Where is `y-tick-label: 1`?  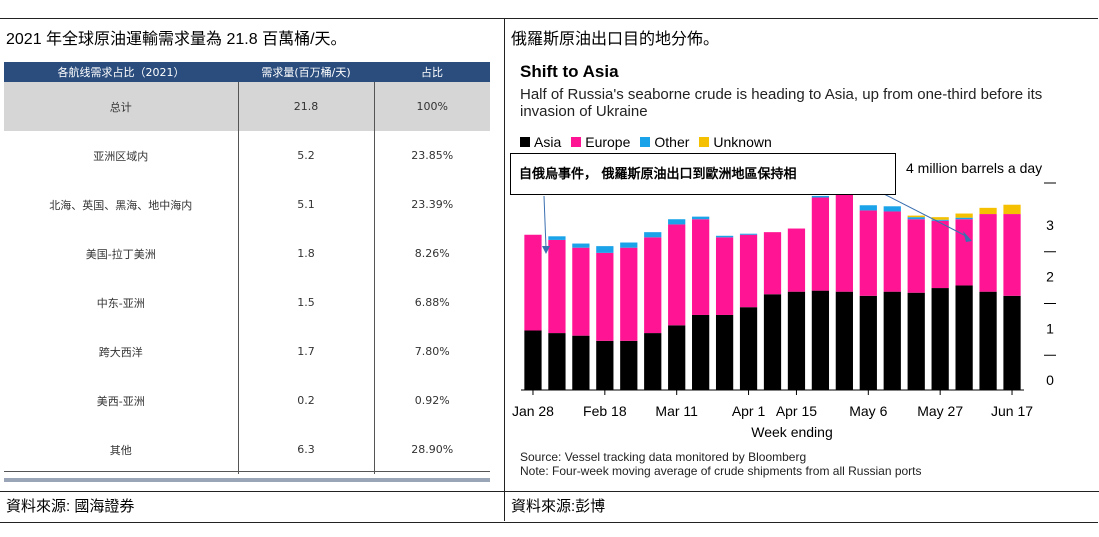
y-tick-label: 1 is located at coordinates (1050, 328).